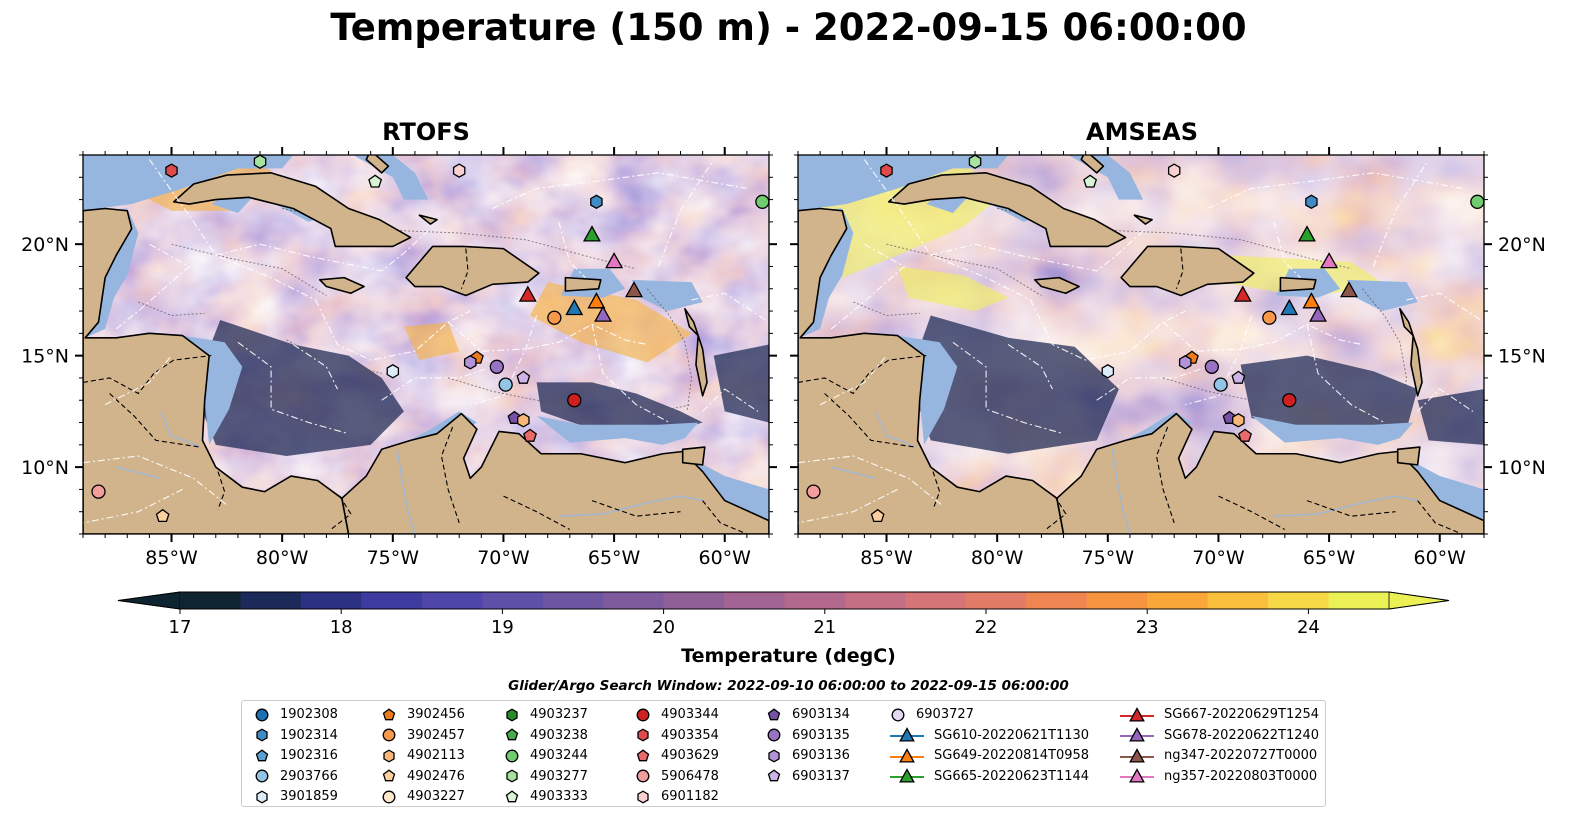 The height and width of the screenshot is (826, 1577). Describe the element at coordinates (1419, 600) in the screenshot. I see `colorbar-extend-max` at that location.